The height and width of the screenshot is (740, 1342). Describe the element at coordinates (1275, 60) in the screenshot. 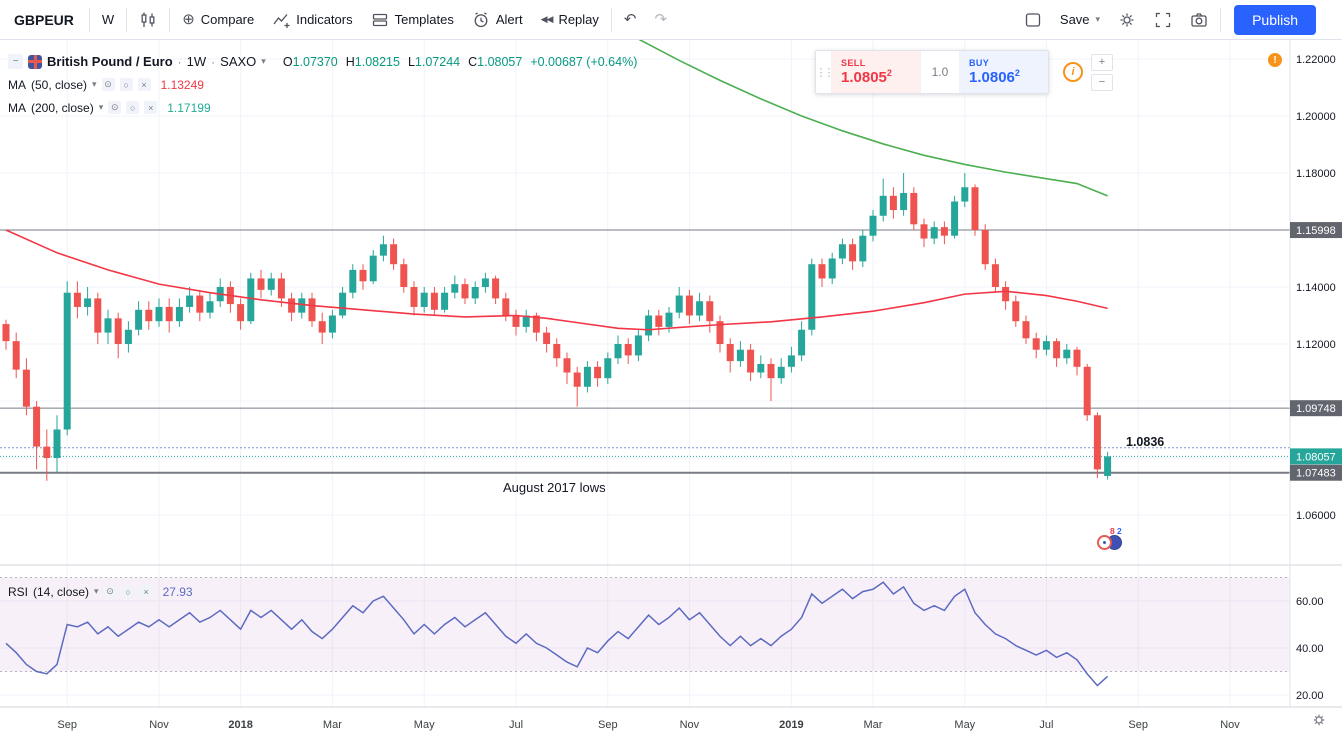

I see `warning-icon: !` at that location.